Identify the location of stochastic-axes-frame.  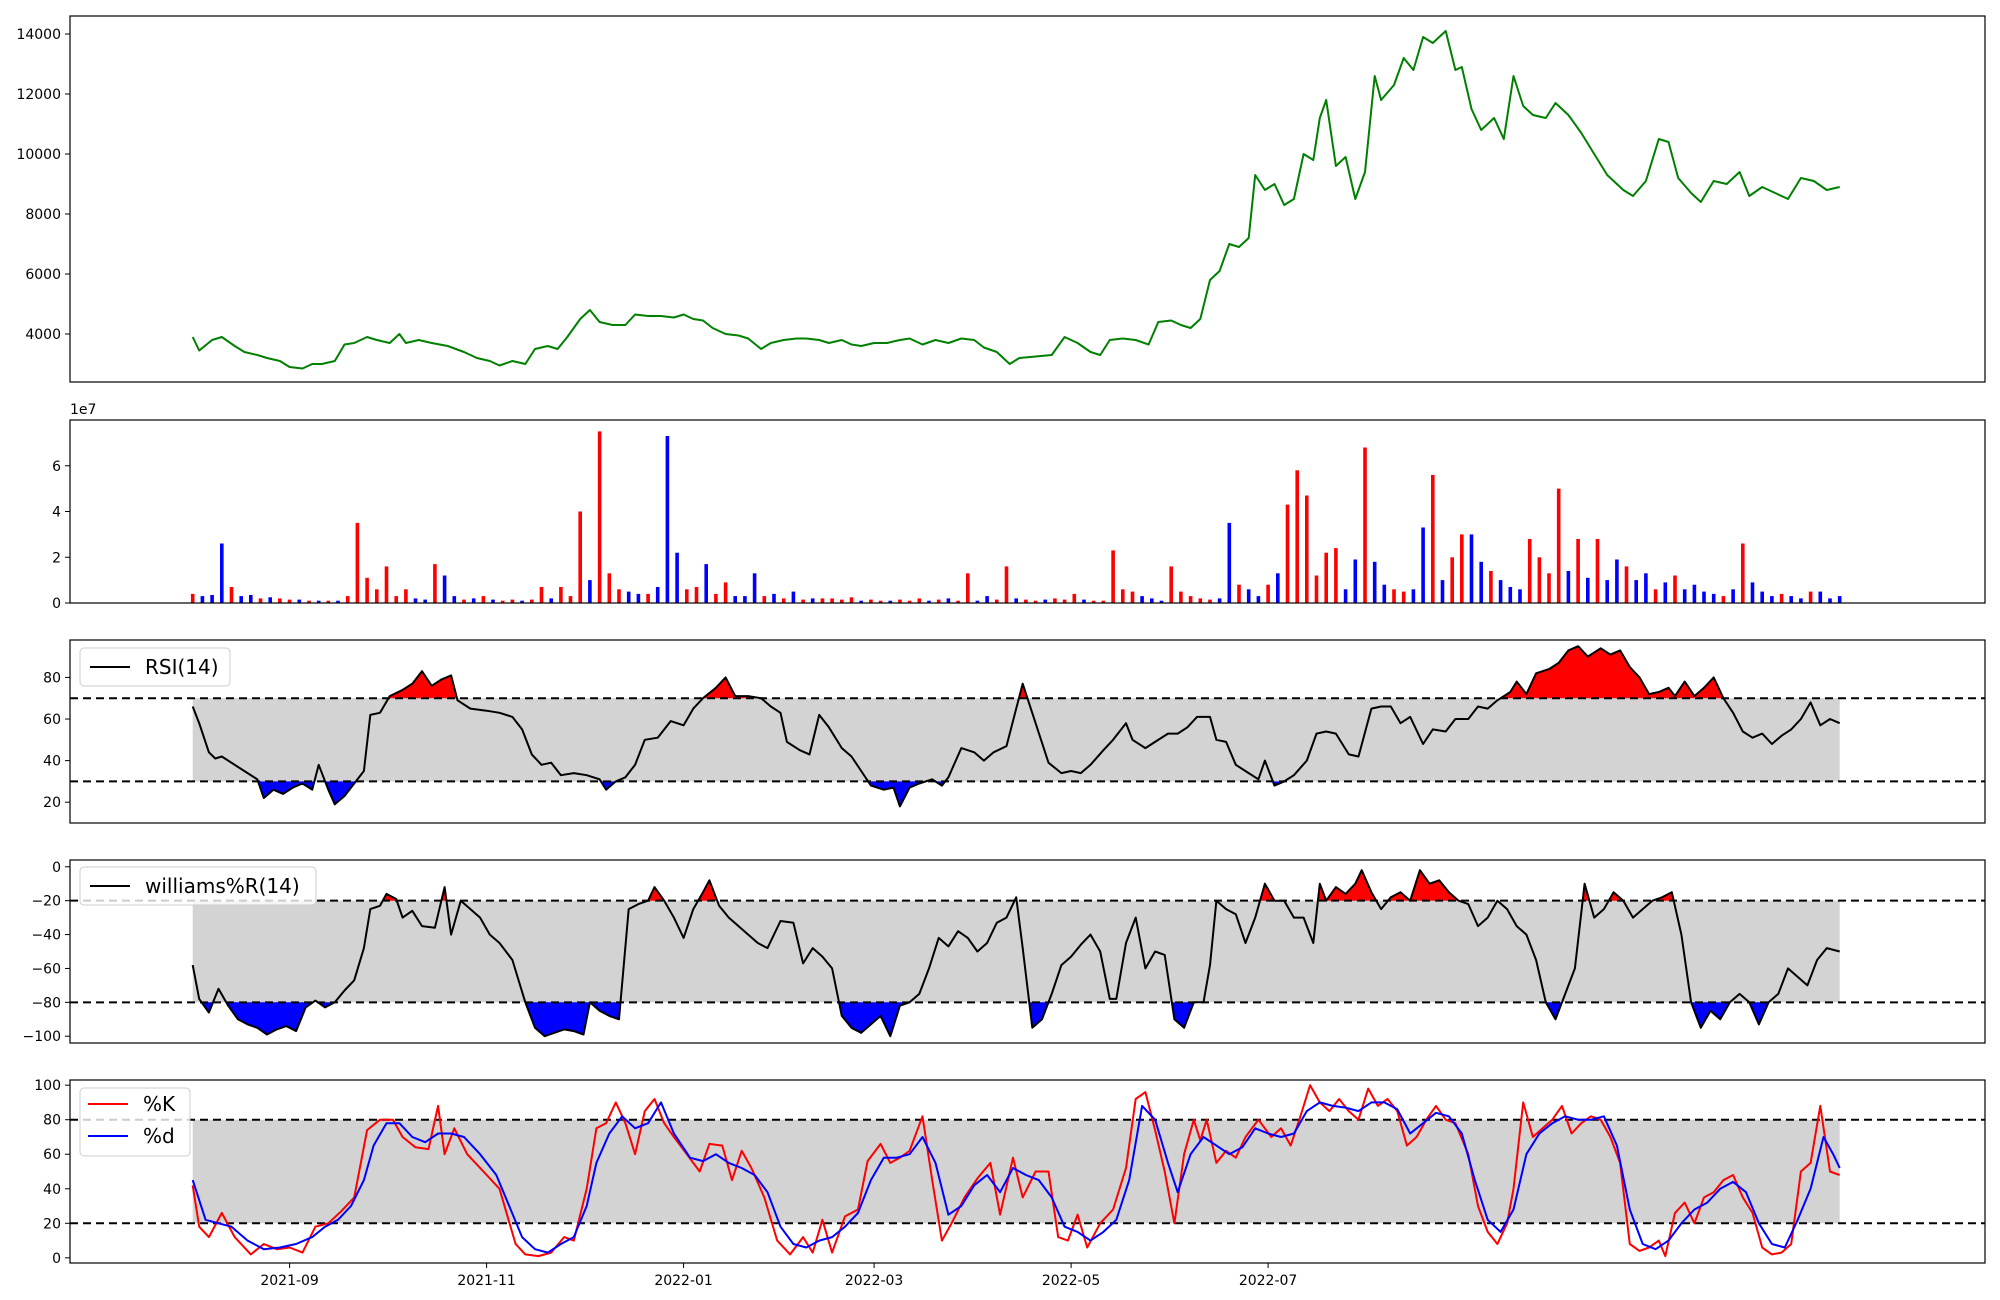
(1027, 1171).